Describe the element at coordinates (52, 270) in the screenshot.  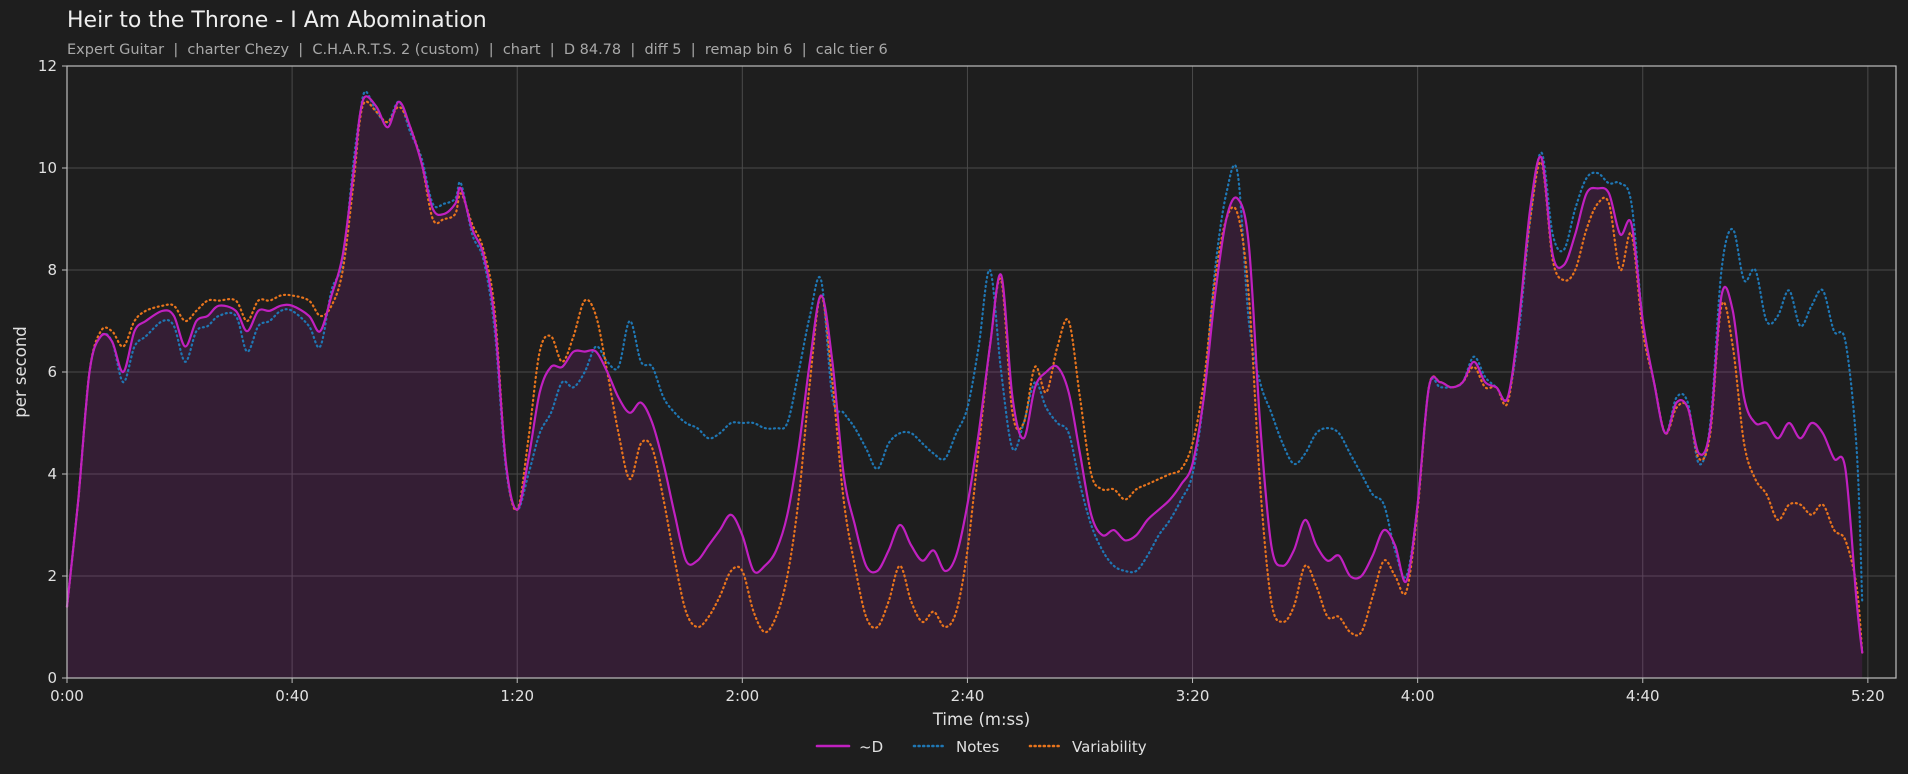
I see `y-tick-label-4: 8` at that location.